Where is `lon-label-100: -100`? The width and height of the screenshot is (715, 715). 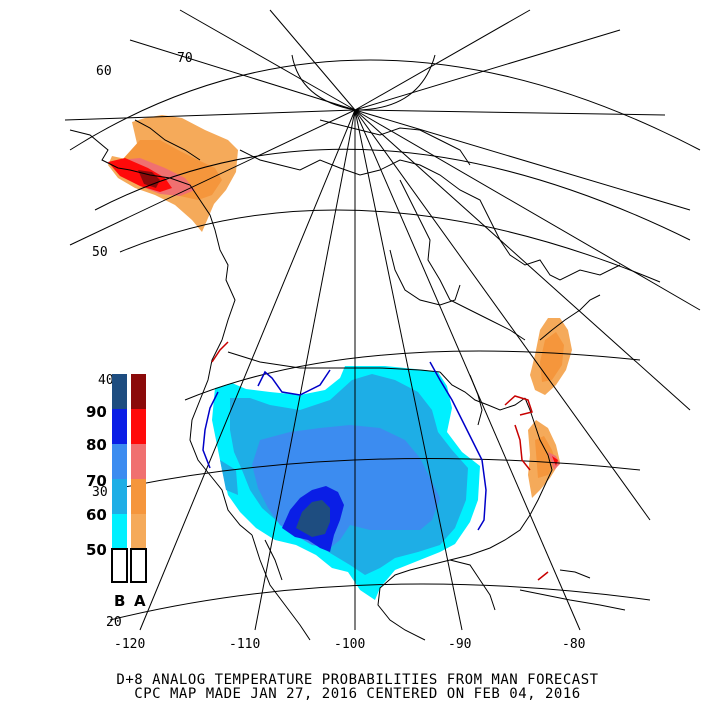
lon-label-100: -100 is located at coordinates (349, 644).